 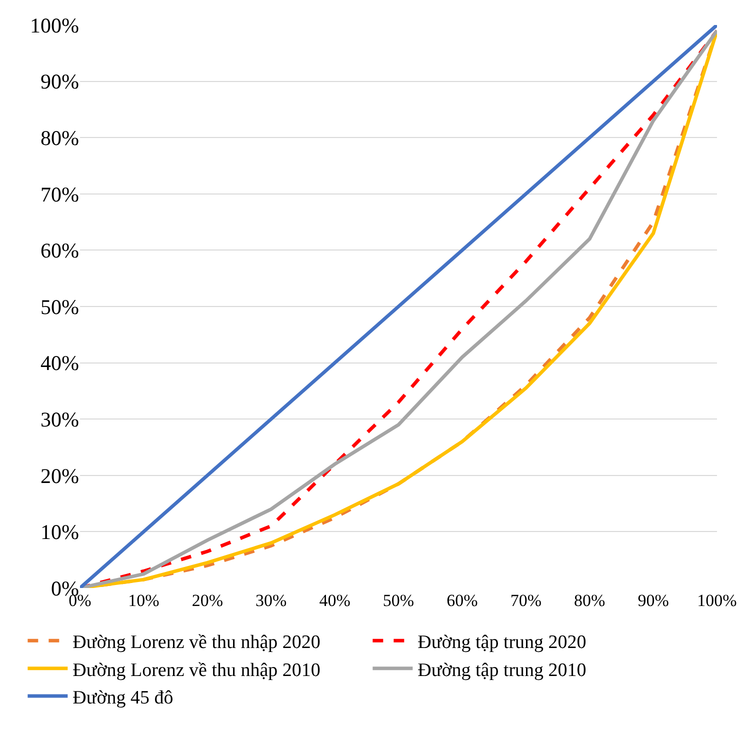 What do you see at coordinates (59, 82) in the screenshot?
I see `y-tick-label: 90%` at bounding box center [59, 82].